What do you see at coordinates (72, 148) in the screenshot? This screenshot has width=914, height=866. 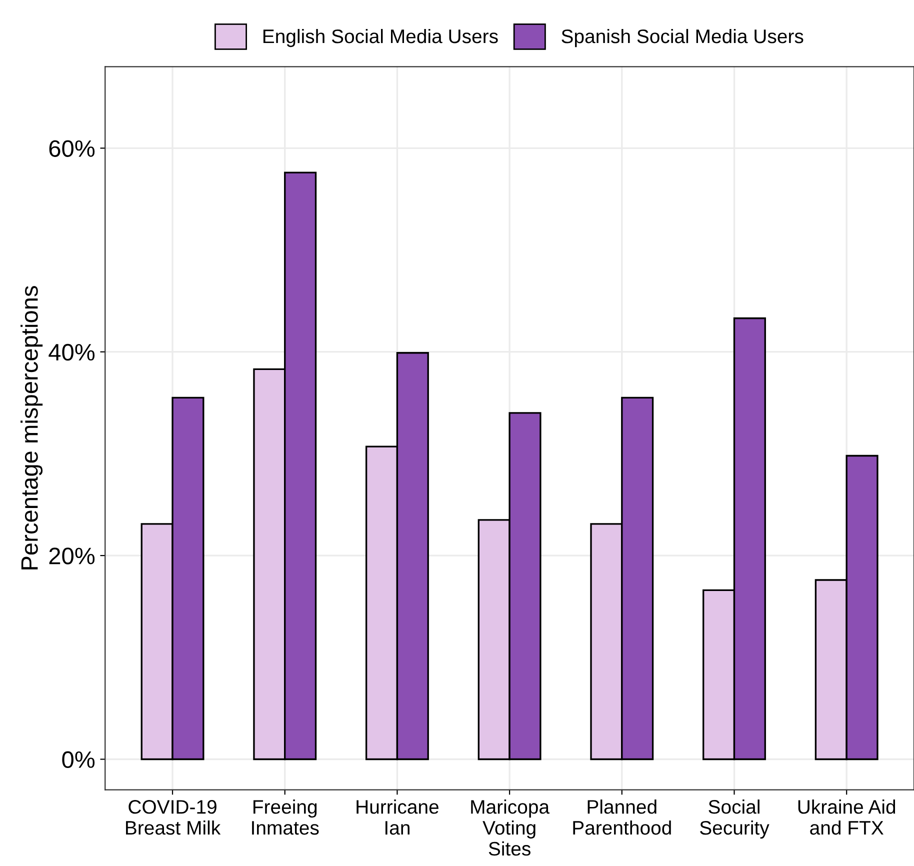 I see `y-tick-label: 60%` at bounding box center [72, 148].